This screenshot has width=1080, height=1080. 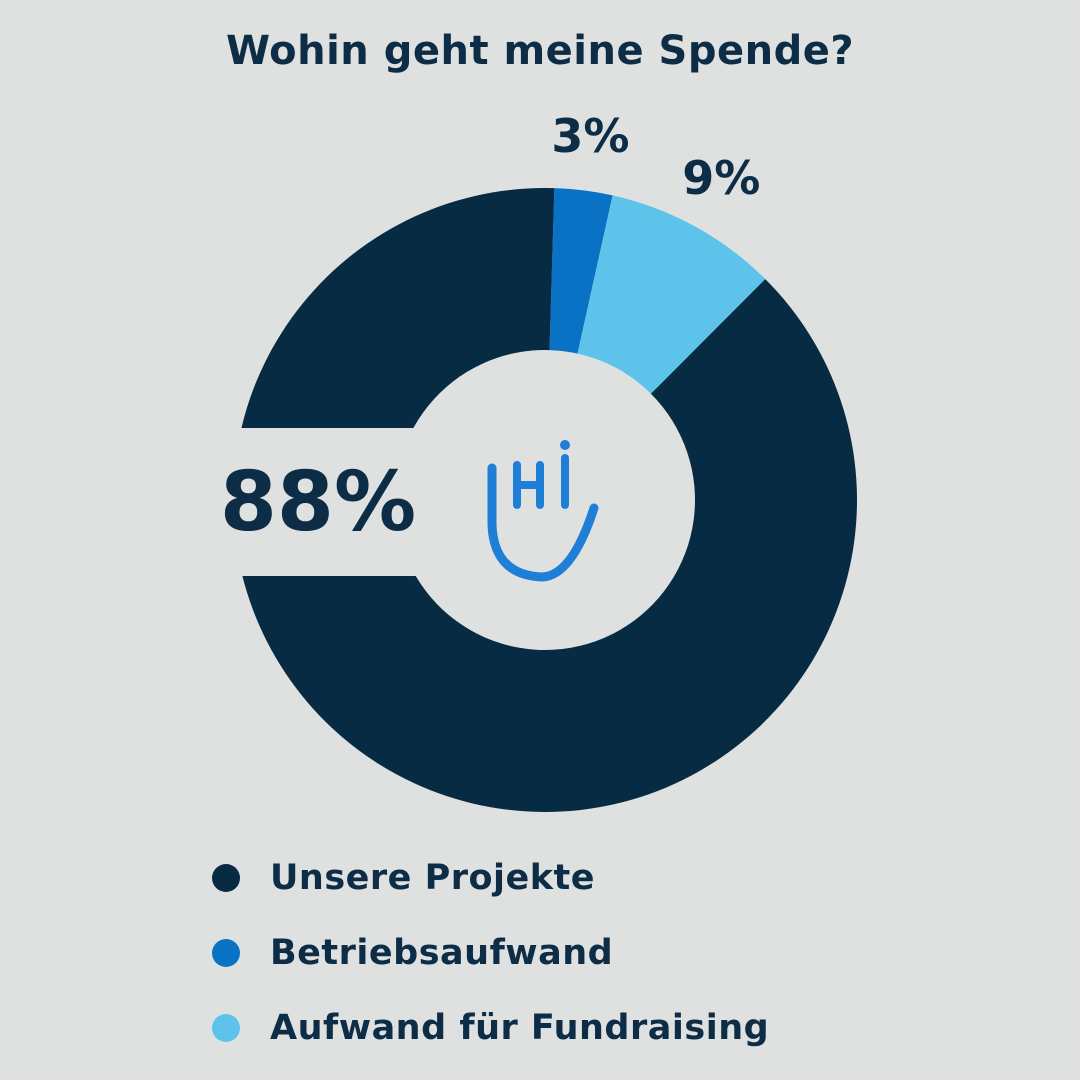 I want to click on legend-dot-fundraising, so click(x=226, y=1027).